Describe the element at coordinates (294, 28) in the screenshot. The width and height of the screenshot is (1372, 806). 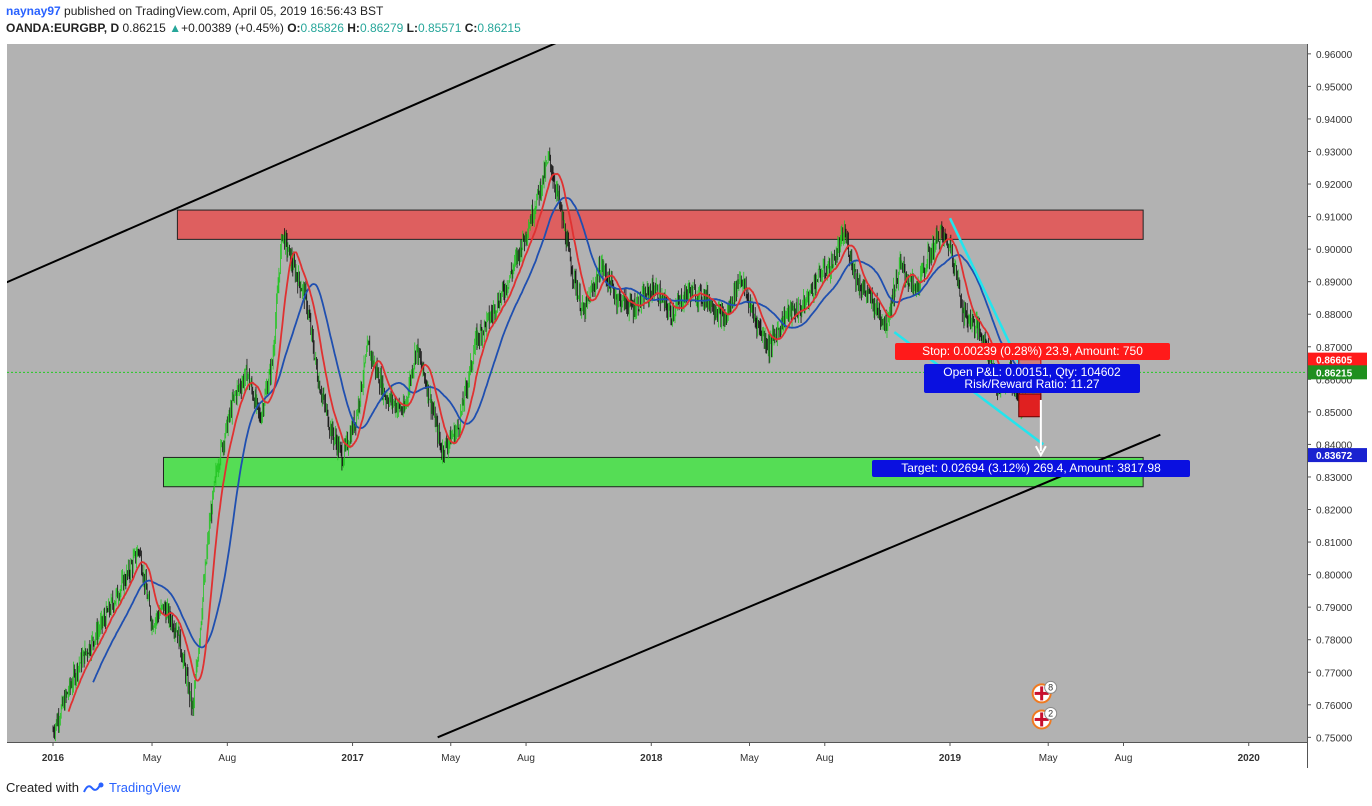
I see `open-label: O:` at that location.